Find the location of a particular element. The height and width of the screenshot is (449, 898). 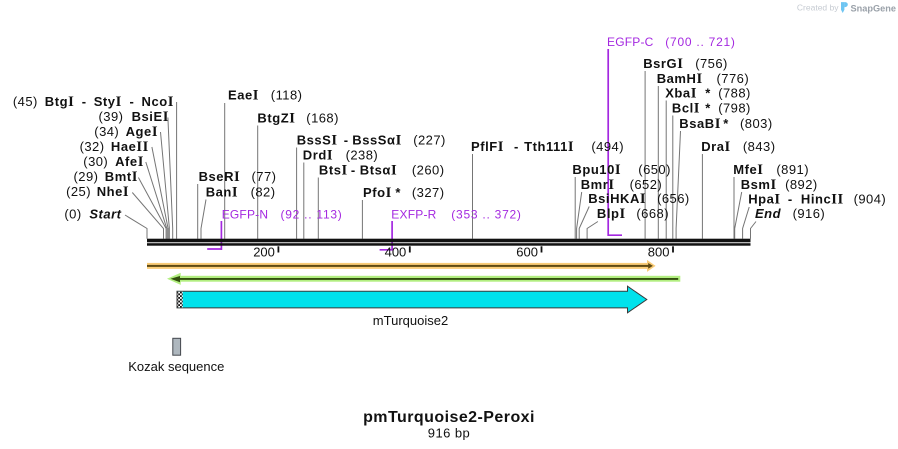

svg-text: (227) is located at coordinates (429, 139).